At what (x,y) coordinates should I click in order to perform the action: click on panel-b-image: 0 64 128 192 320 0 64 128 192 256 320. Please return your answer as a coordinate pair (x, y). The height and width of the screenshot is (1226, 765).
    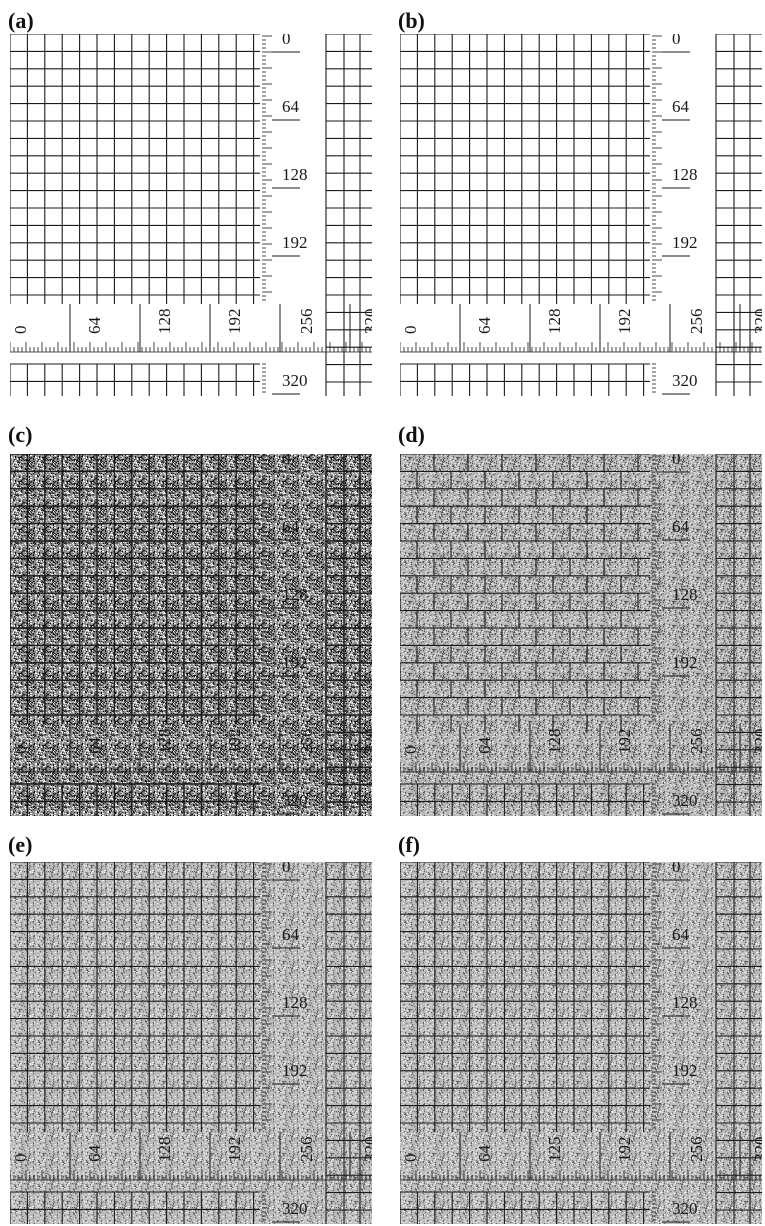
    Looking at the image, I should click on (581, 215).